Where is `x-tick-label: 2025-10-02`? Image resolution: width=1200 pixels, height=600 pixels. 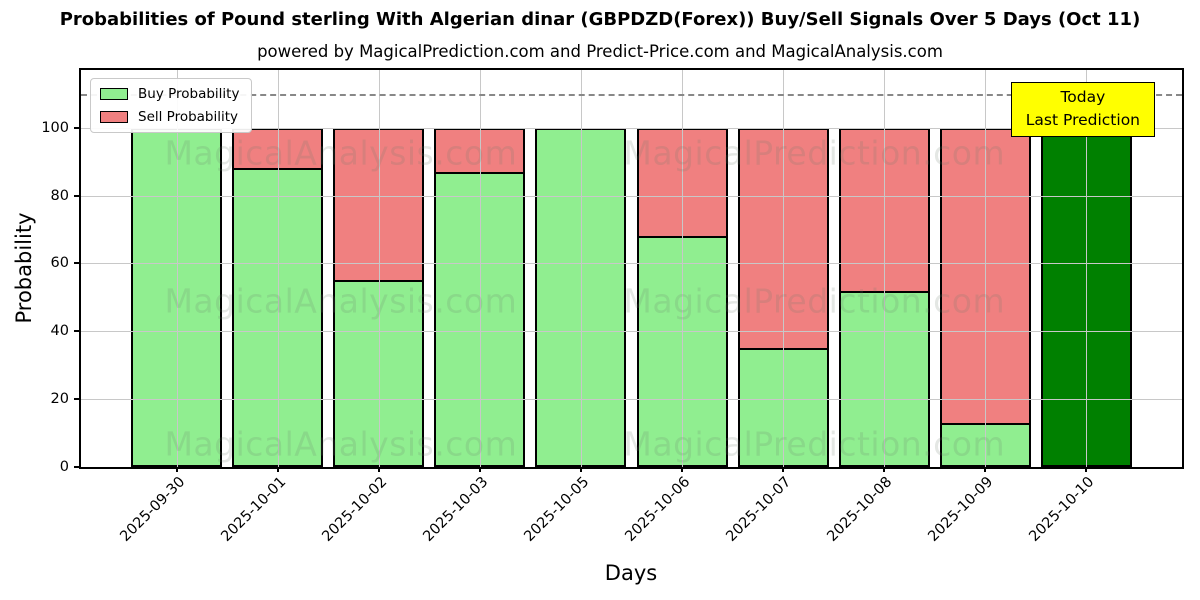
x-tick-label: 2025-10-02 is located at coordinates (355, 509).